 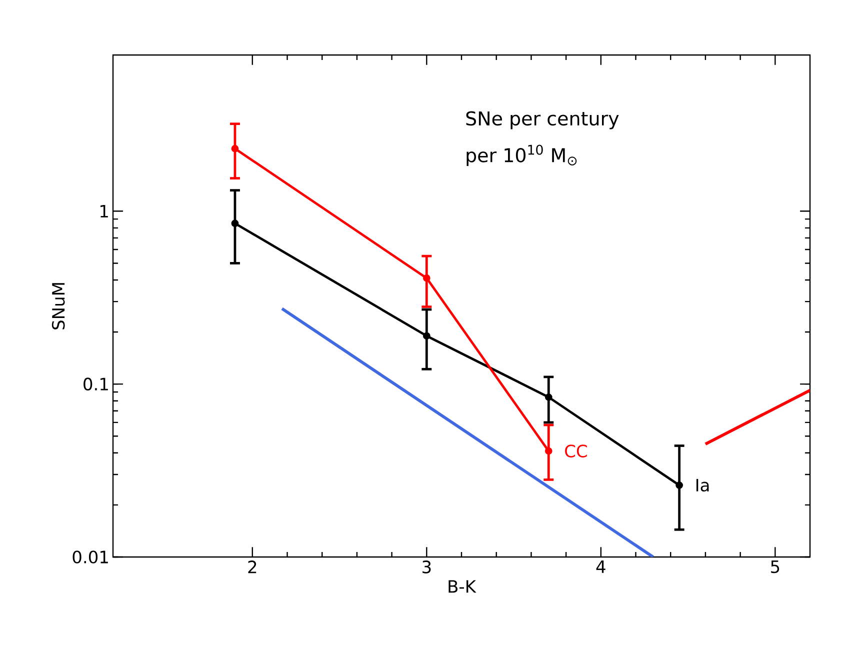 I want to click on annotation: per 10$^{10}$ M$_{⊙}$, so click(x=521, y=155).